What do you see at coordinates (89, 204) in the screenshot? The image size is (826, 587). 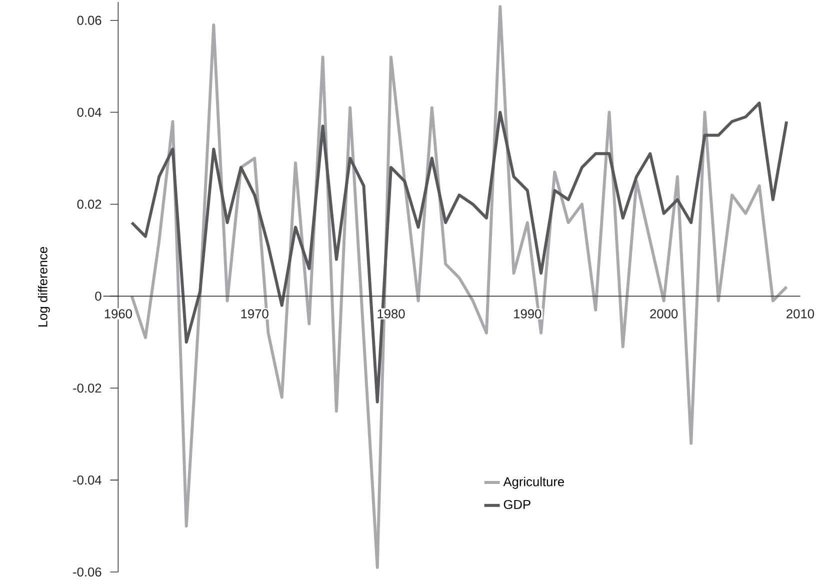 I see `y-tick-label: 0.02` at bounding box center [89, 204].